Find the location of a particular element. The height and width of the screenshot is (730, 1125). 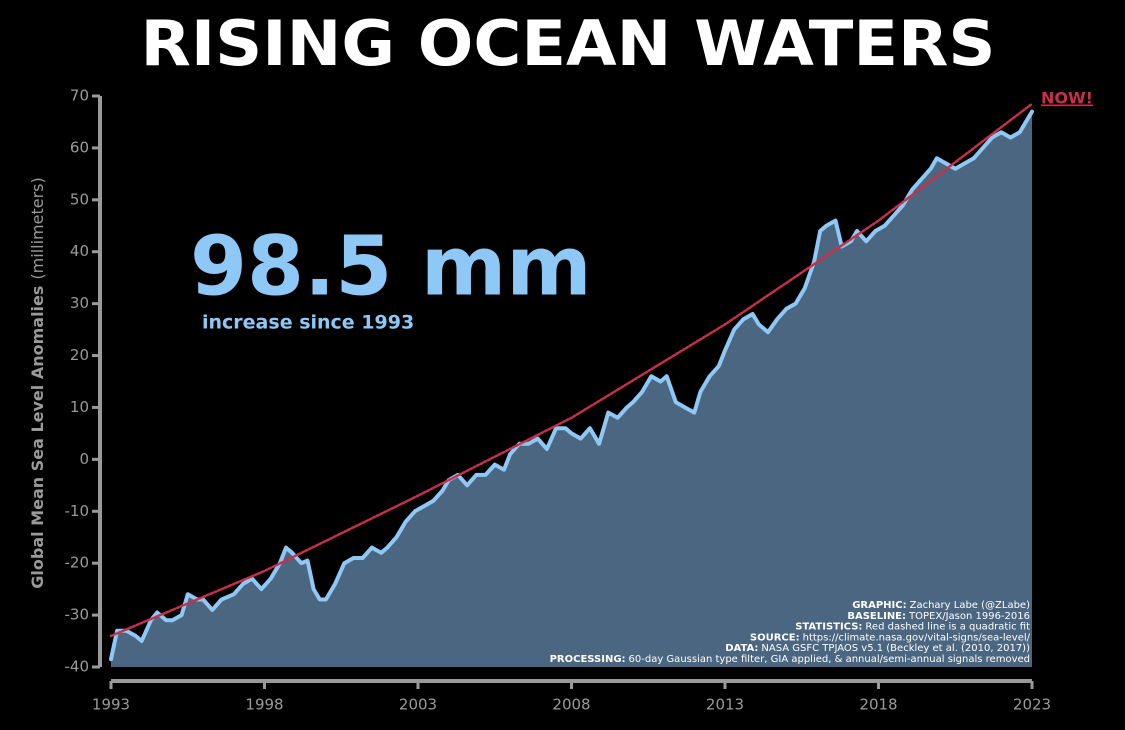

x-tick-label: 2003 is located at coordinates (418, 705).